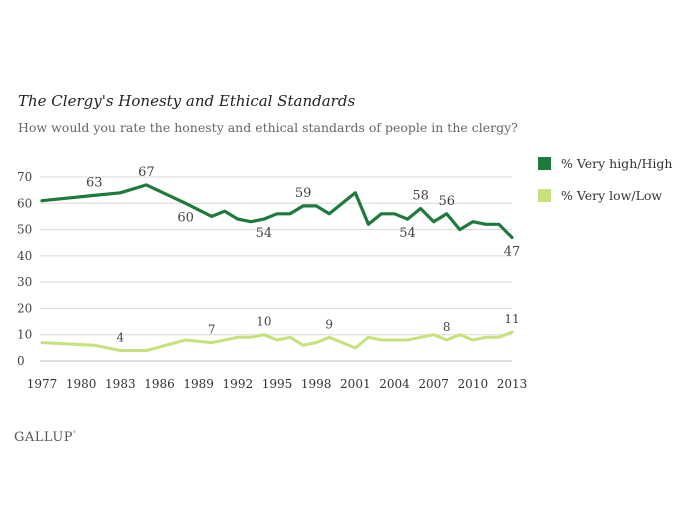 Image resolution: width=700 pixels, height=525 pixels. Describe the element at coordinates (198, 384) in the screenshot. I see `x-tick-label: 1989` at that location.